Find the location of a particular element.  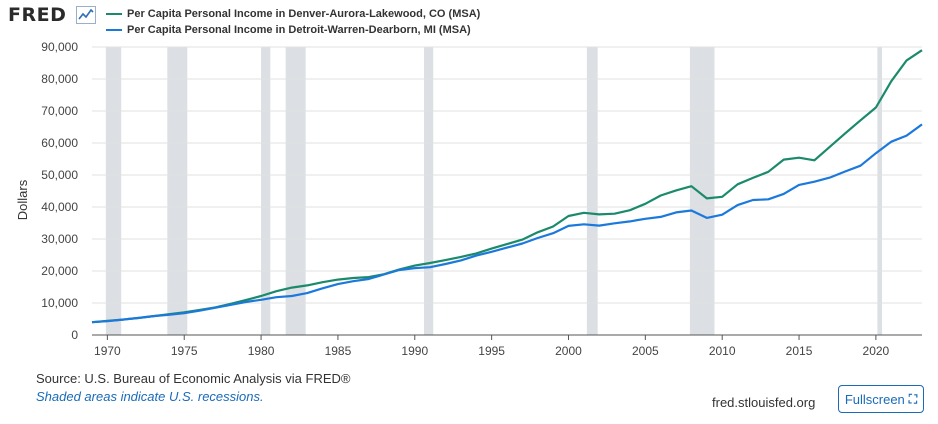

fullscreen-label: Fullscreen is located at coordinates (874, 399).